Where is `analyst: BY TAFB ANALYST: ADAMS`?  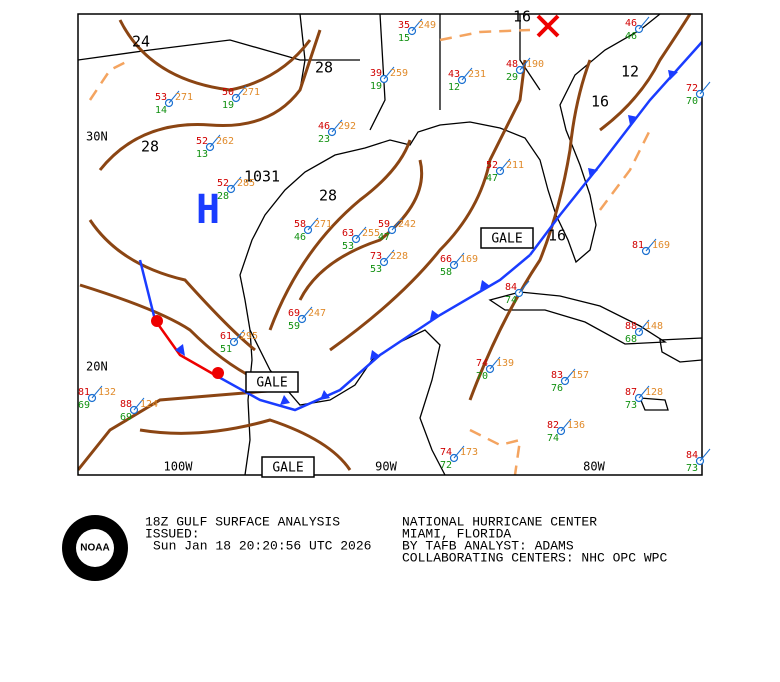
analyst: BY TAFB ANALYST: ADAMS is located at coordinates (488, 545).